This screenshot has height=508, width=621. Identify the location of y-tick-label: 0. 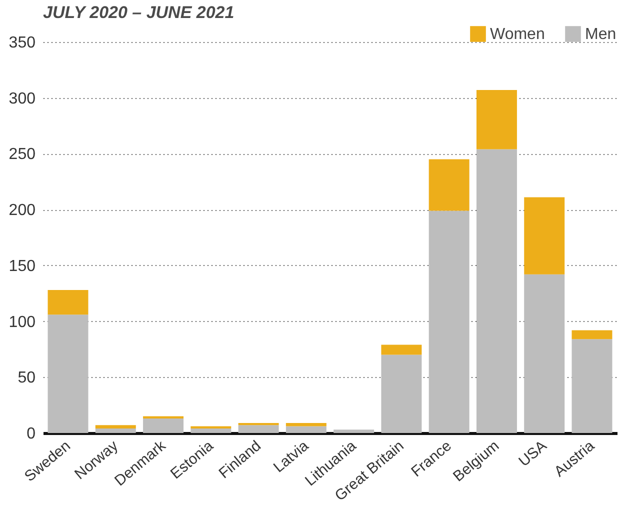
(31, 434).